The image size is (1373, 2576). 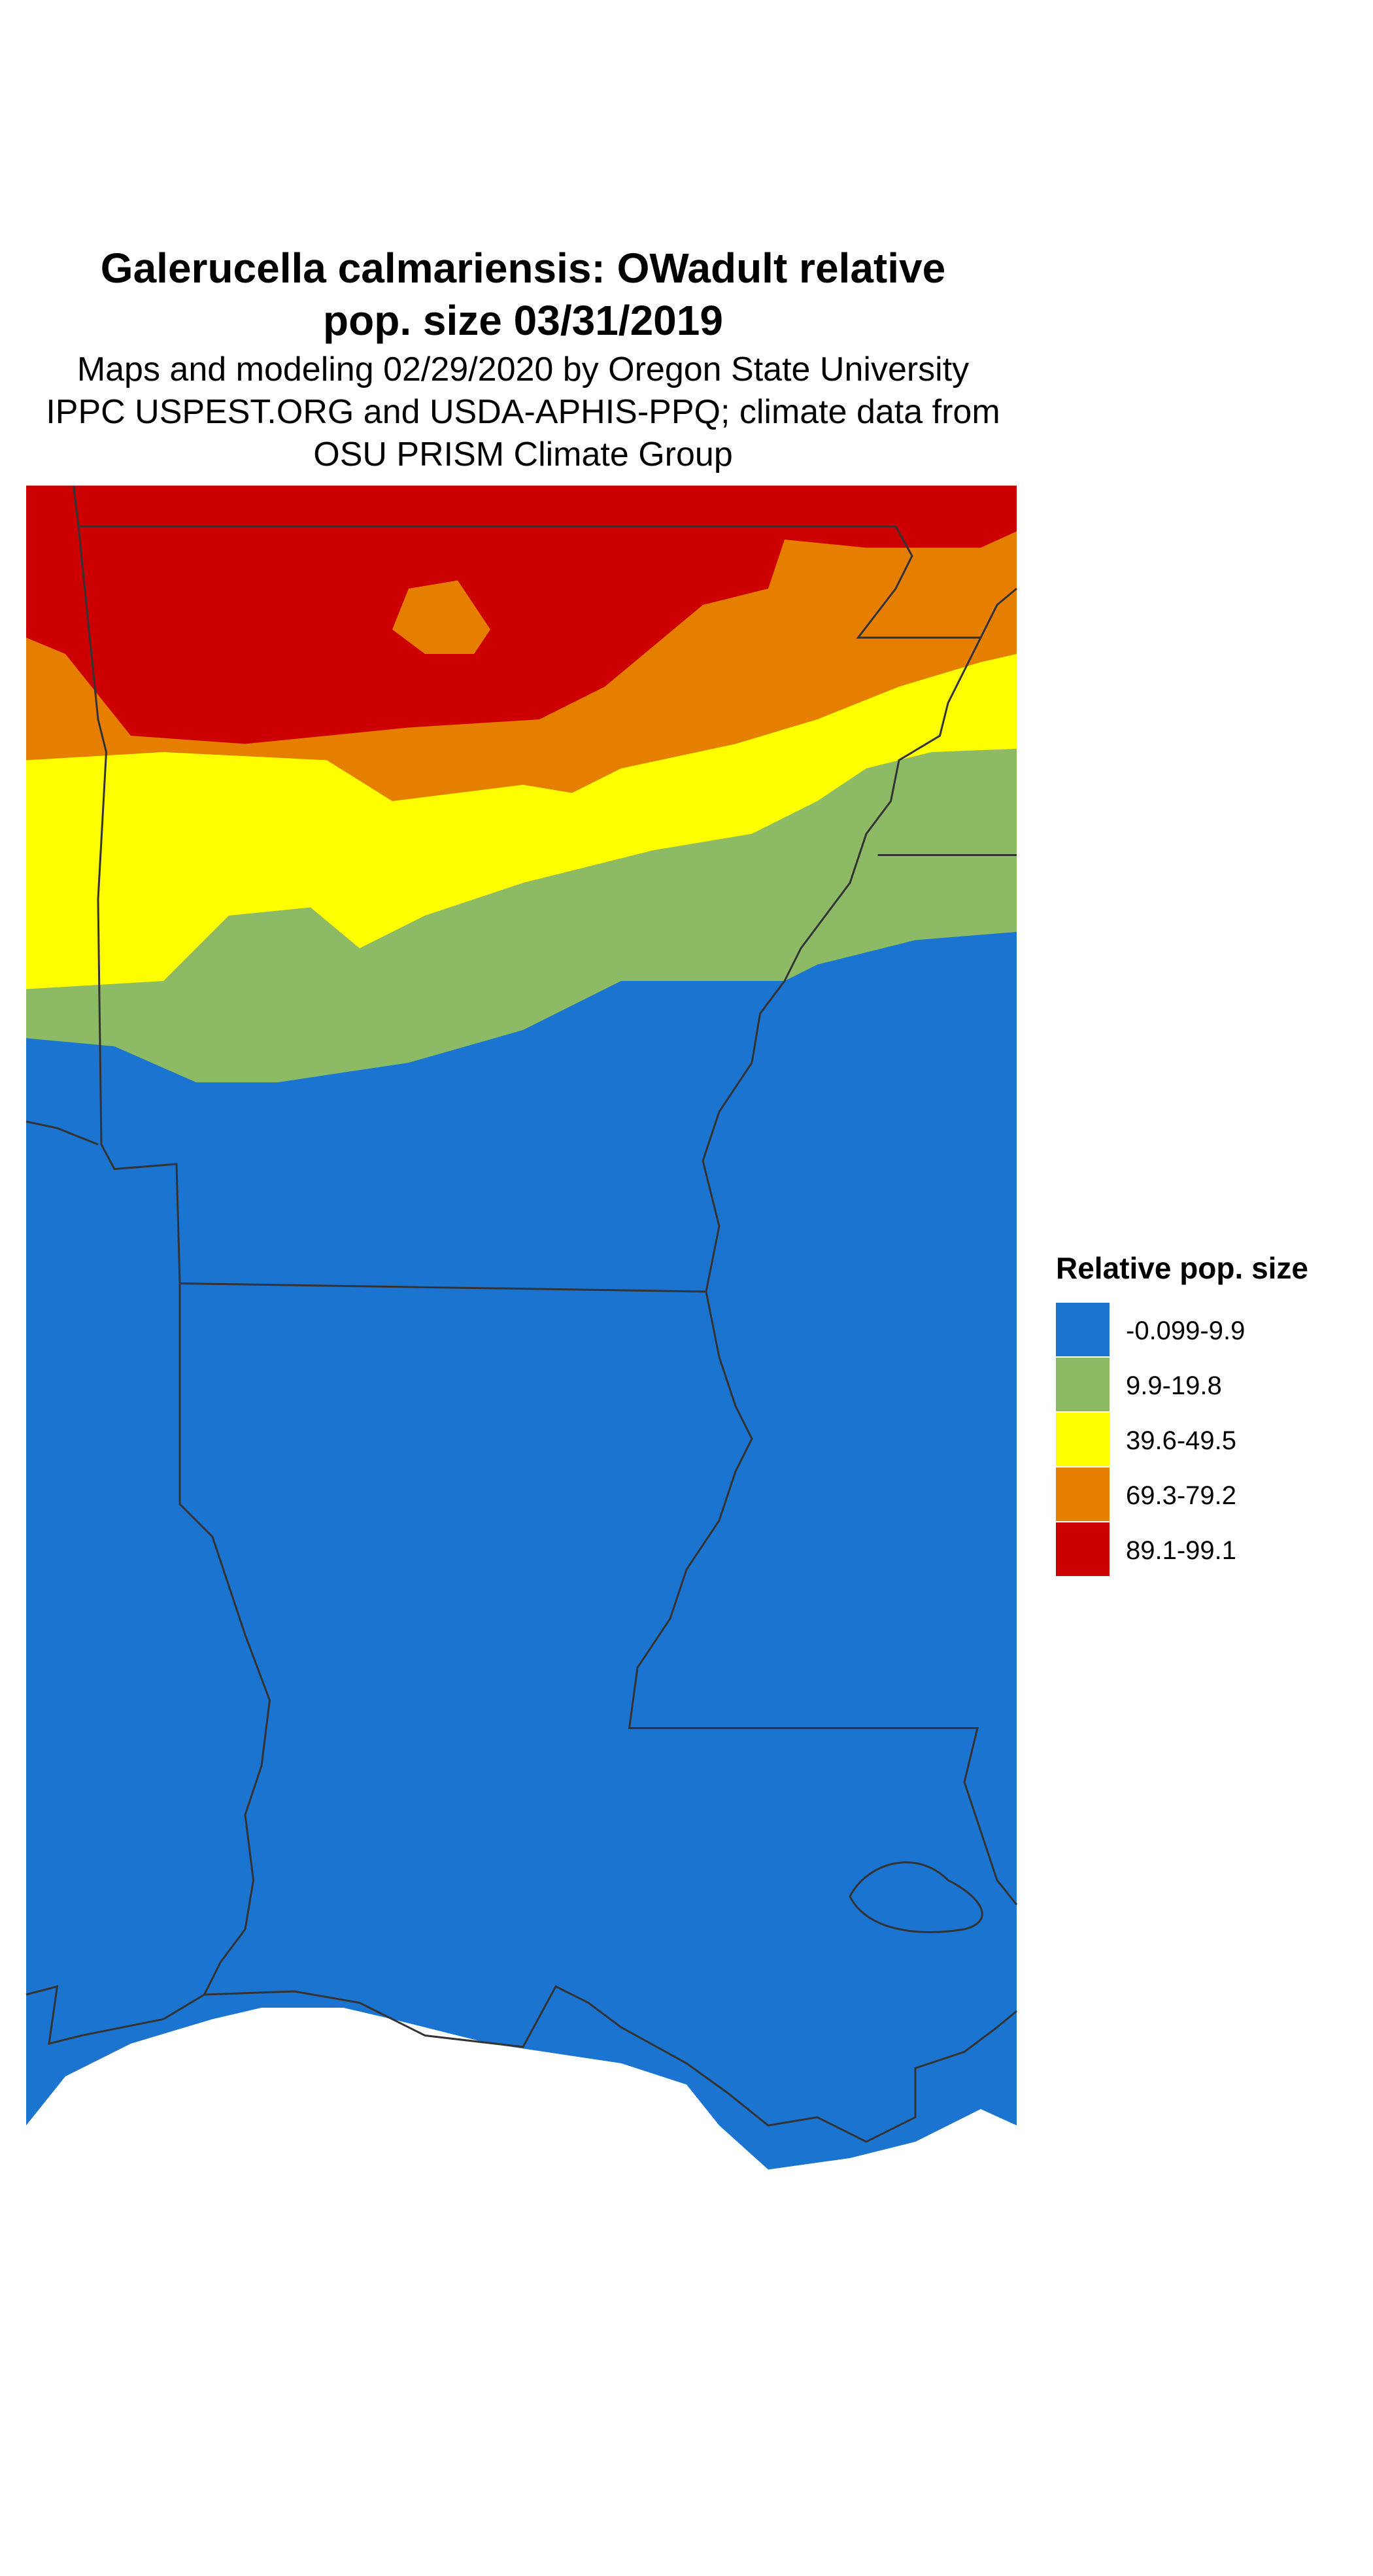 I want to click on zone-orange, so click(x=441, y=617).